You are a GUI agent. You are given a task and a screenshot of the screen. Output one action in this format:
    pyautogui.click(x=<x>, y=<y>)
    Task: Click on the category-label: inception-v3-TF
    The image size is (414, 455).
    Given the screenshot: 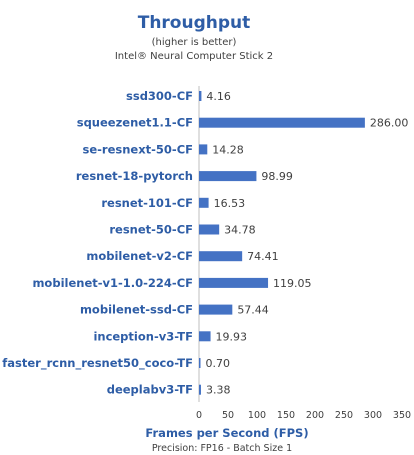 What is the action you would take?
    pyautogui.click(x=143, y=336)
    